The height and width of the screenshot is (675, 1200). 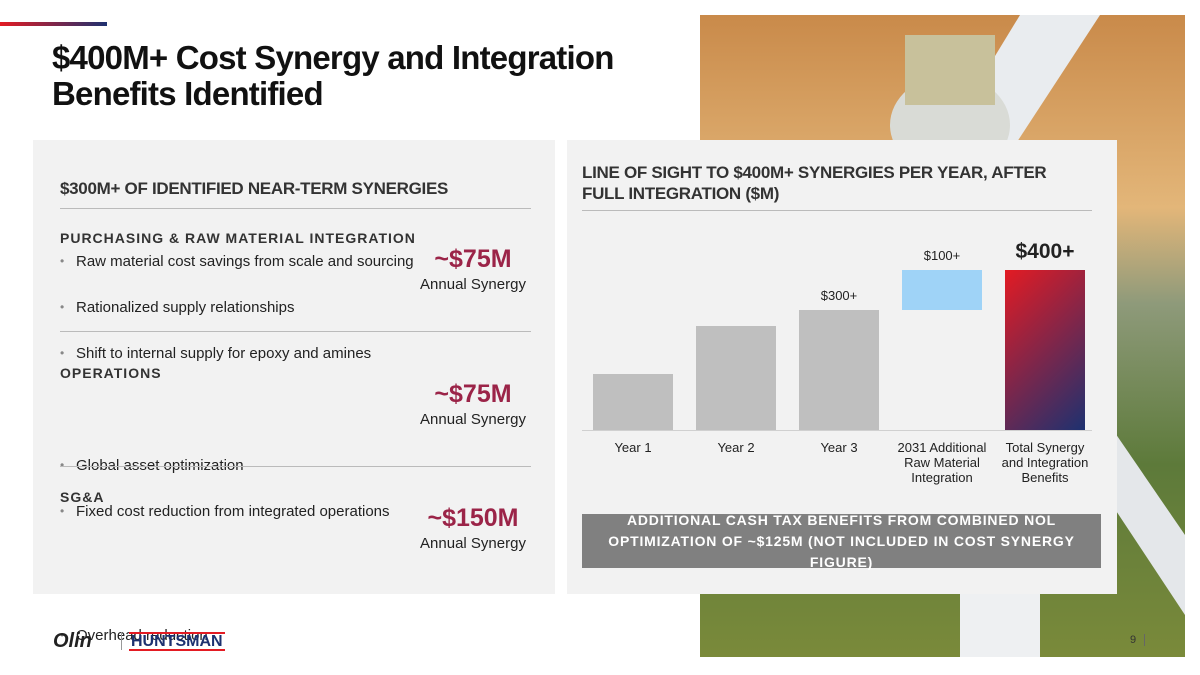 What do you see at coordinates (238, 238) in the screenshot?
I see `section-heading: PURCHASING & RAW MATERIAL INTEGRATION` at bounding box center [238, 238].